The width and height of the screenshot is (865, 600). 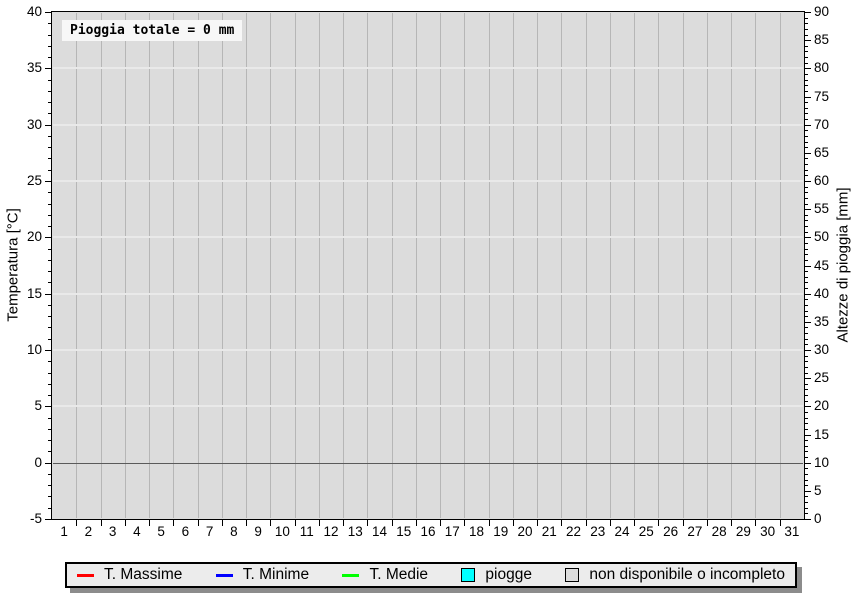 I want to click on x-tick-label: 14, so click(x=379, y=531).